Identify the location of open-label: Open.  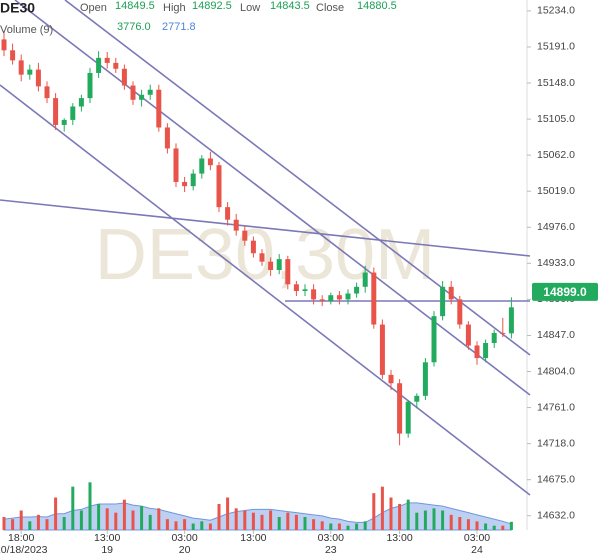
(93, 8).